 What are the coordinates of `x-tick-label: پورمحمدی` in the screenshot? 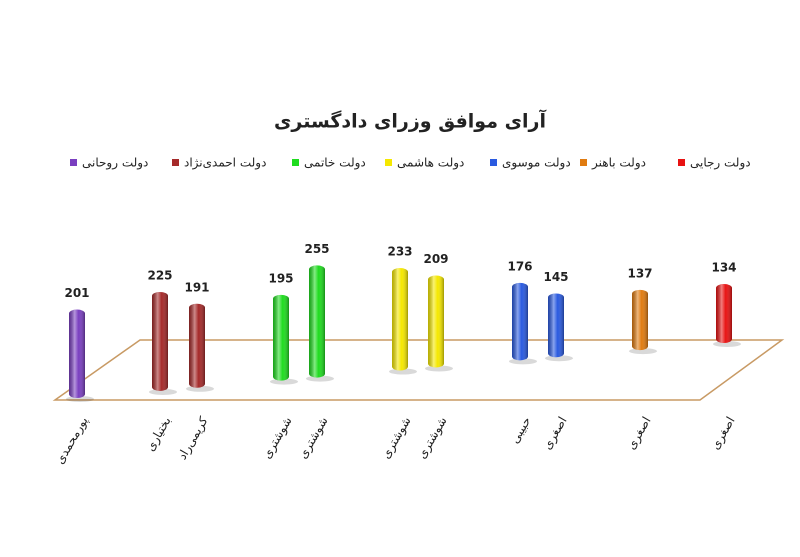 It's located at (71, 440).